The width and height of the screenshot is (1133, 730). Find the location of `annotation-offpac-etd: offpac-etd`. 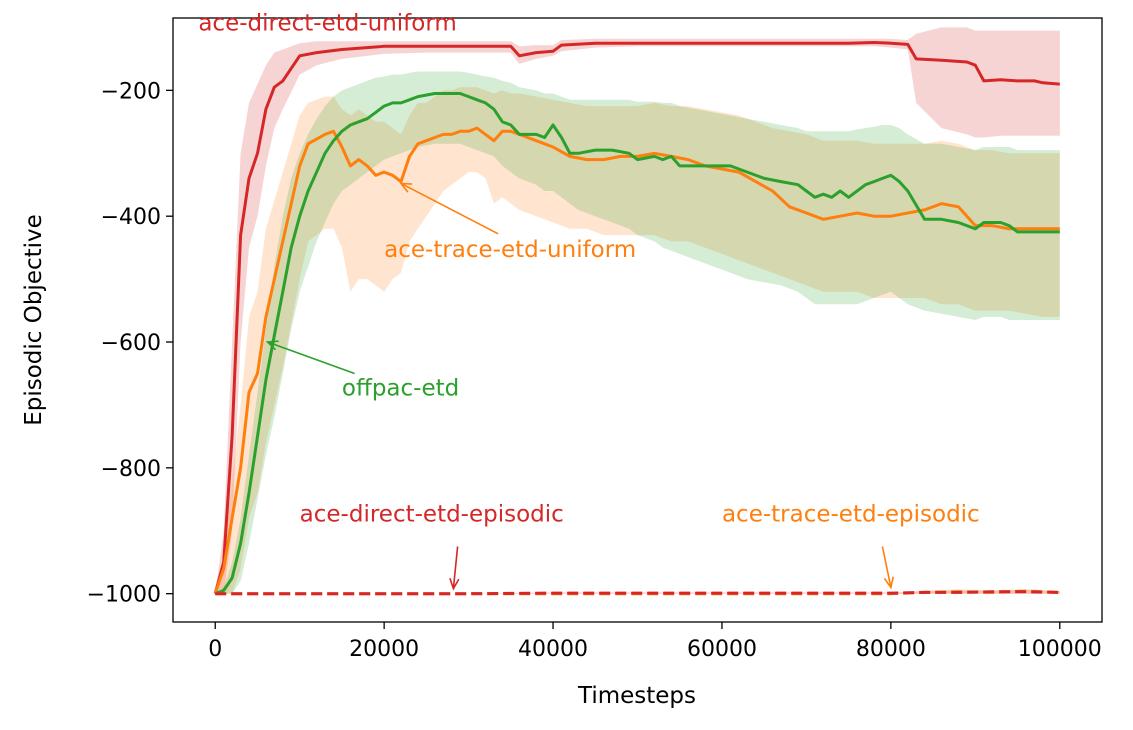

annotation-offpac-etd: offpac-etd is located at coordinates (400, 389).